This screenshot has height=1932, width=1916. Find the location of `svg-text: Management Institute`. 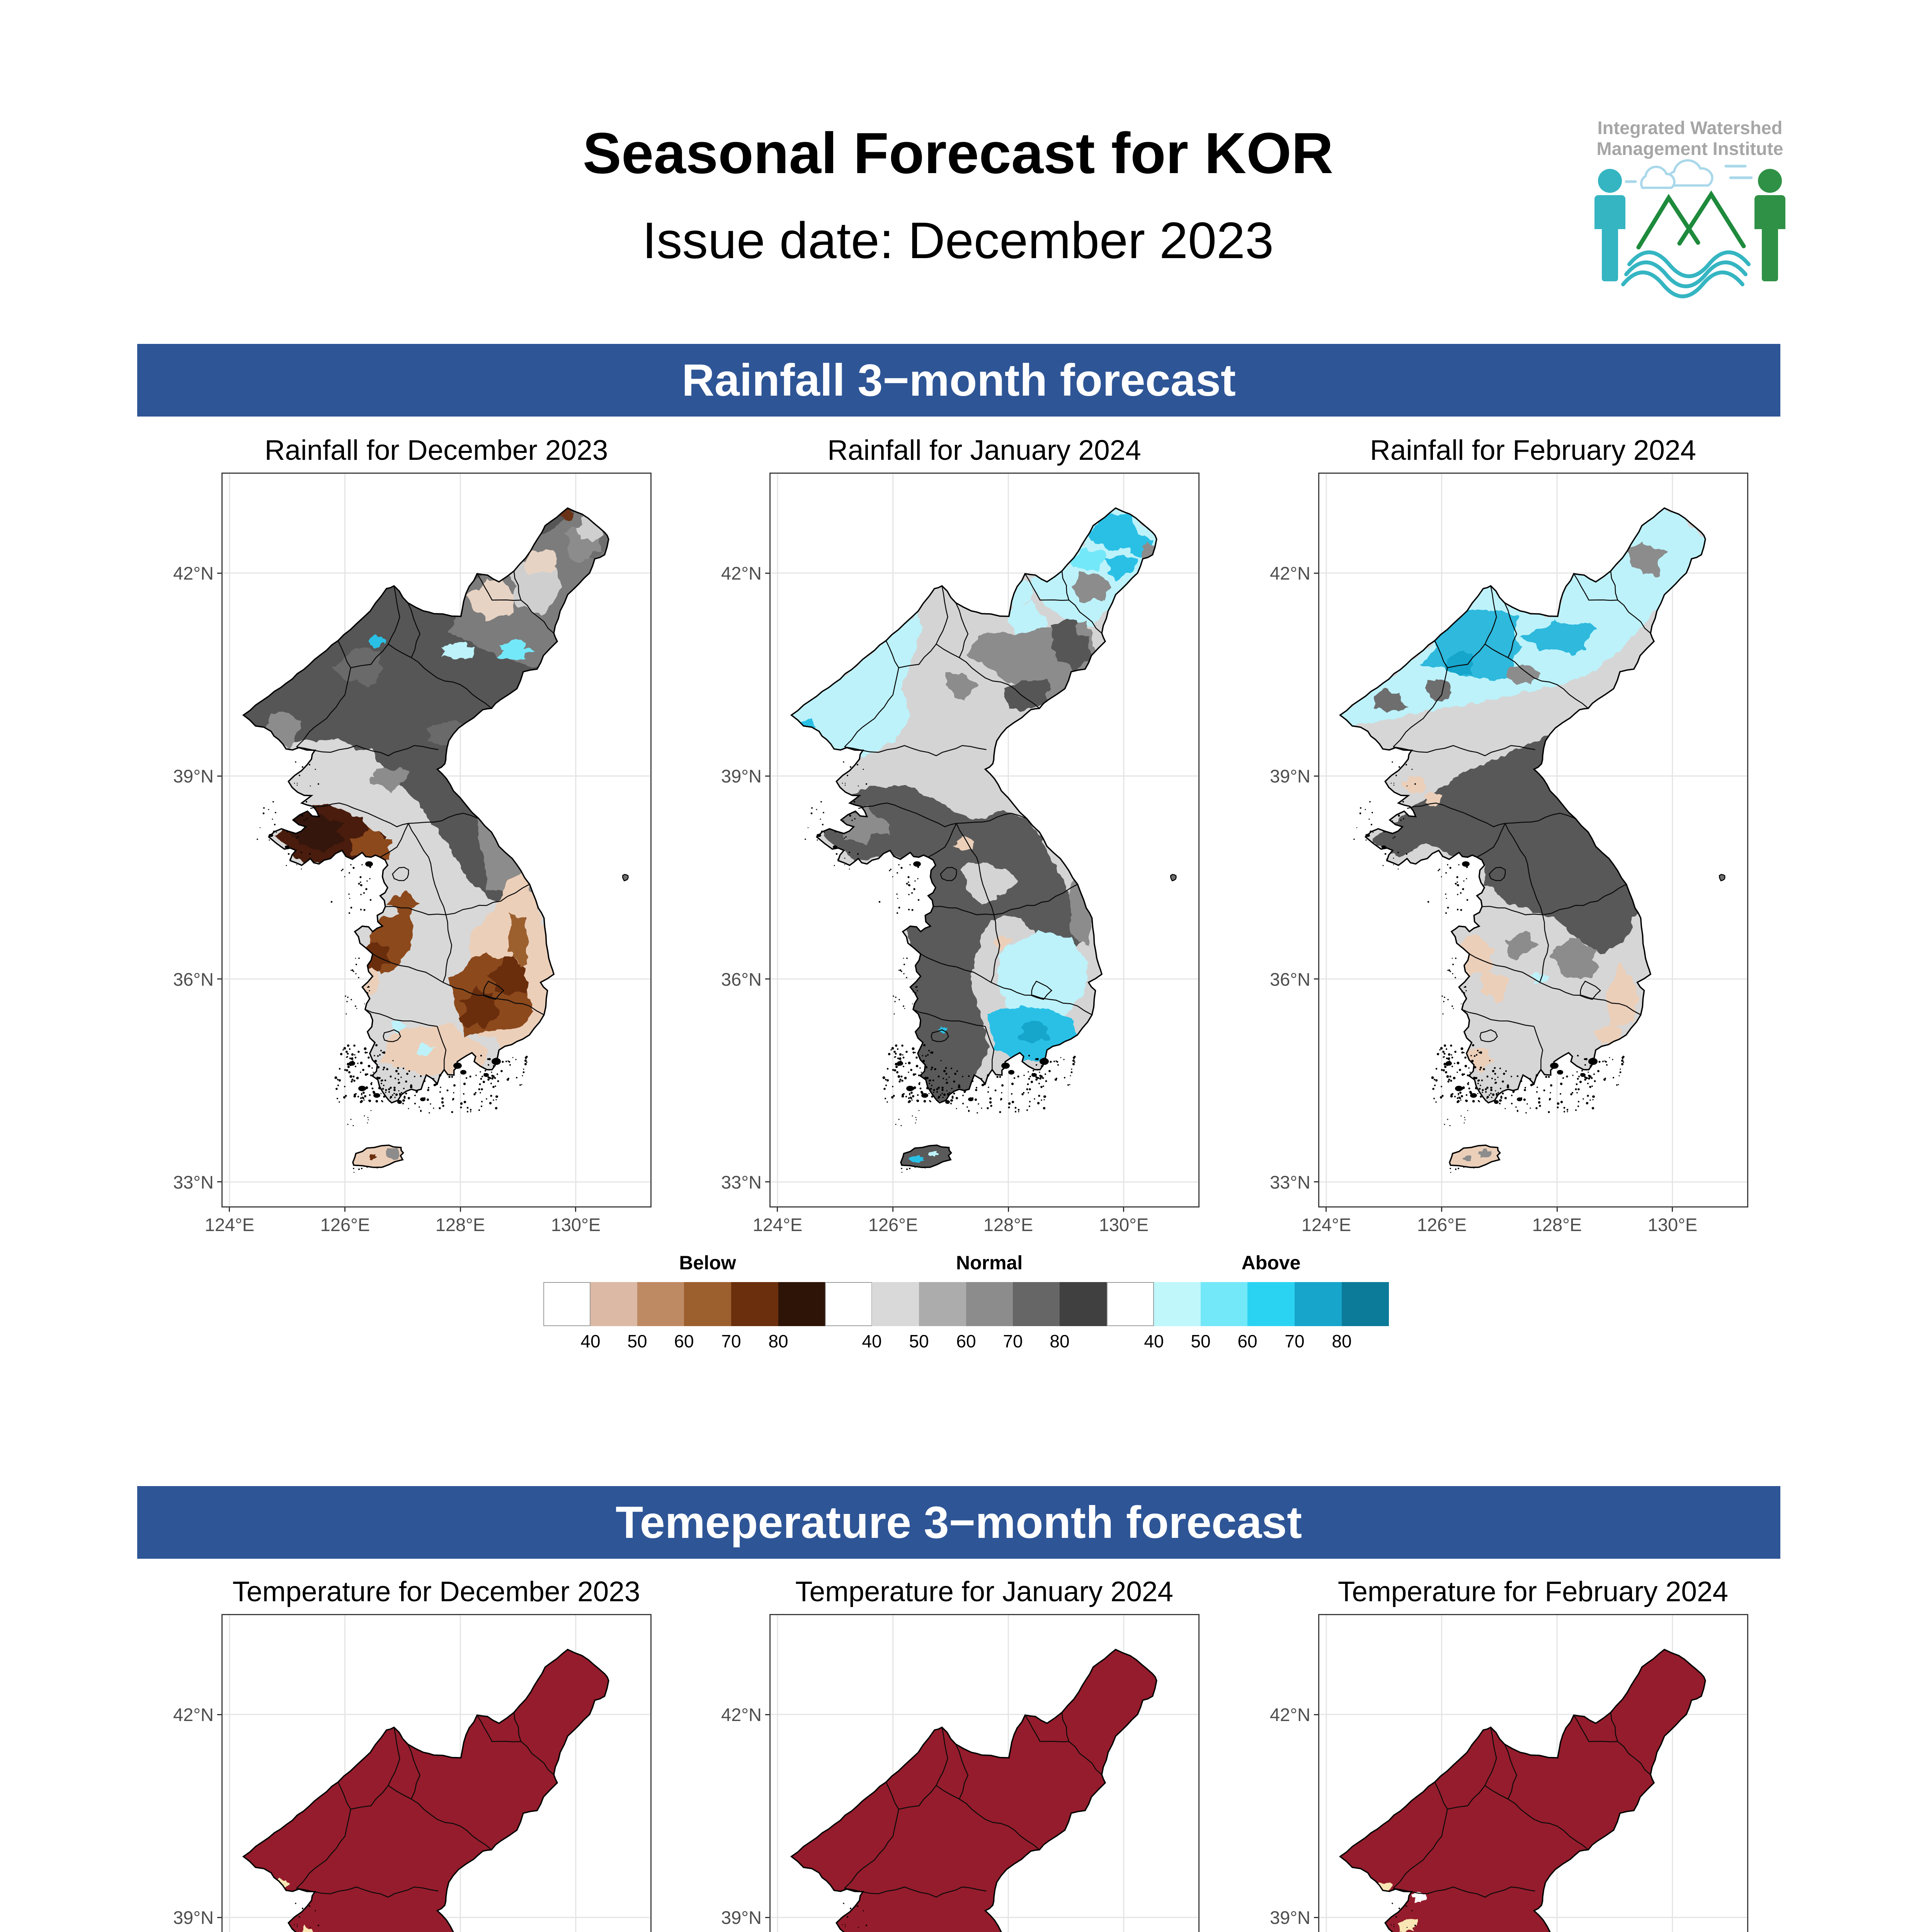

svg-text: Management Institute is located at coordinates (1690, 148).